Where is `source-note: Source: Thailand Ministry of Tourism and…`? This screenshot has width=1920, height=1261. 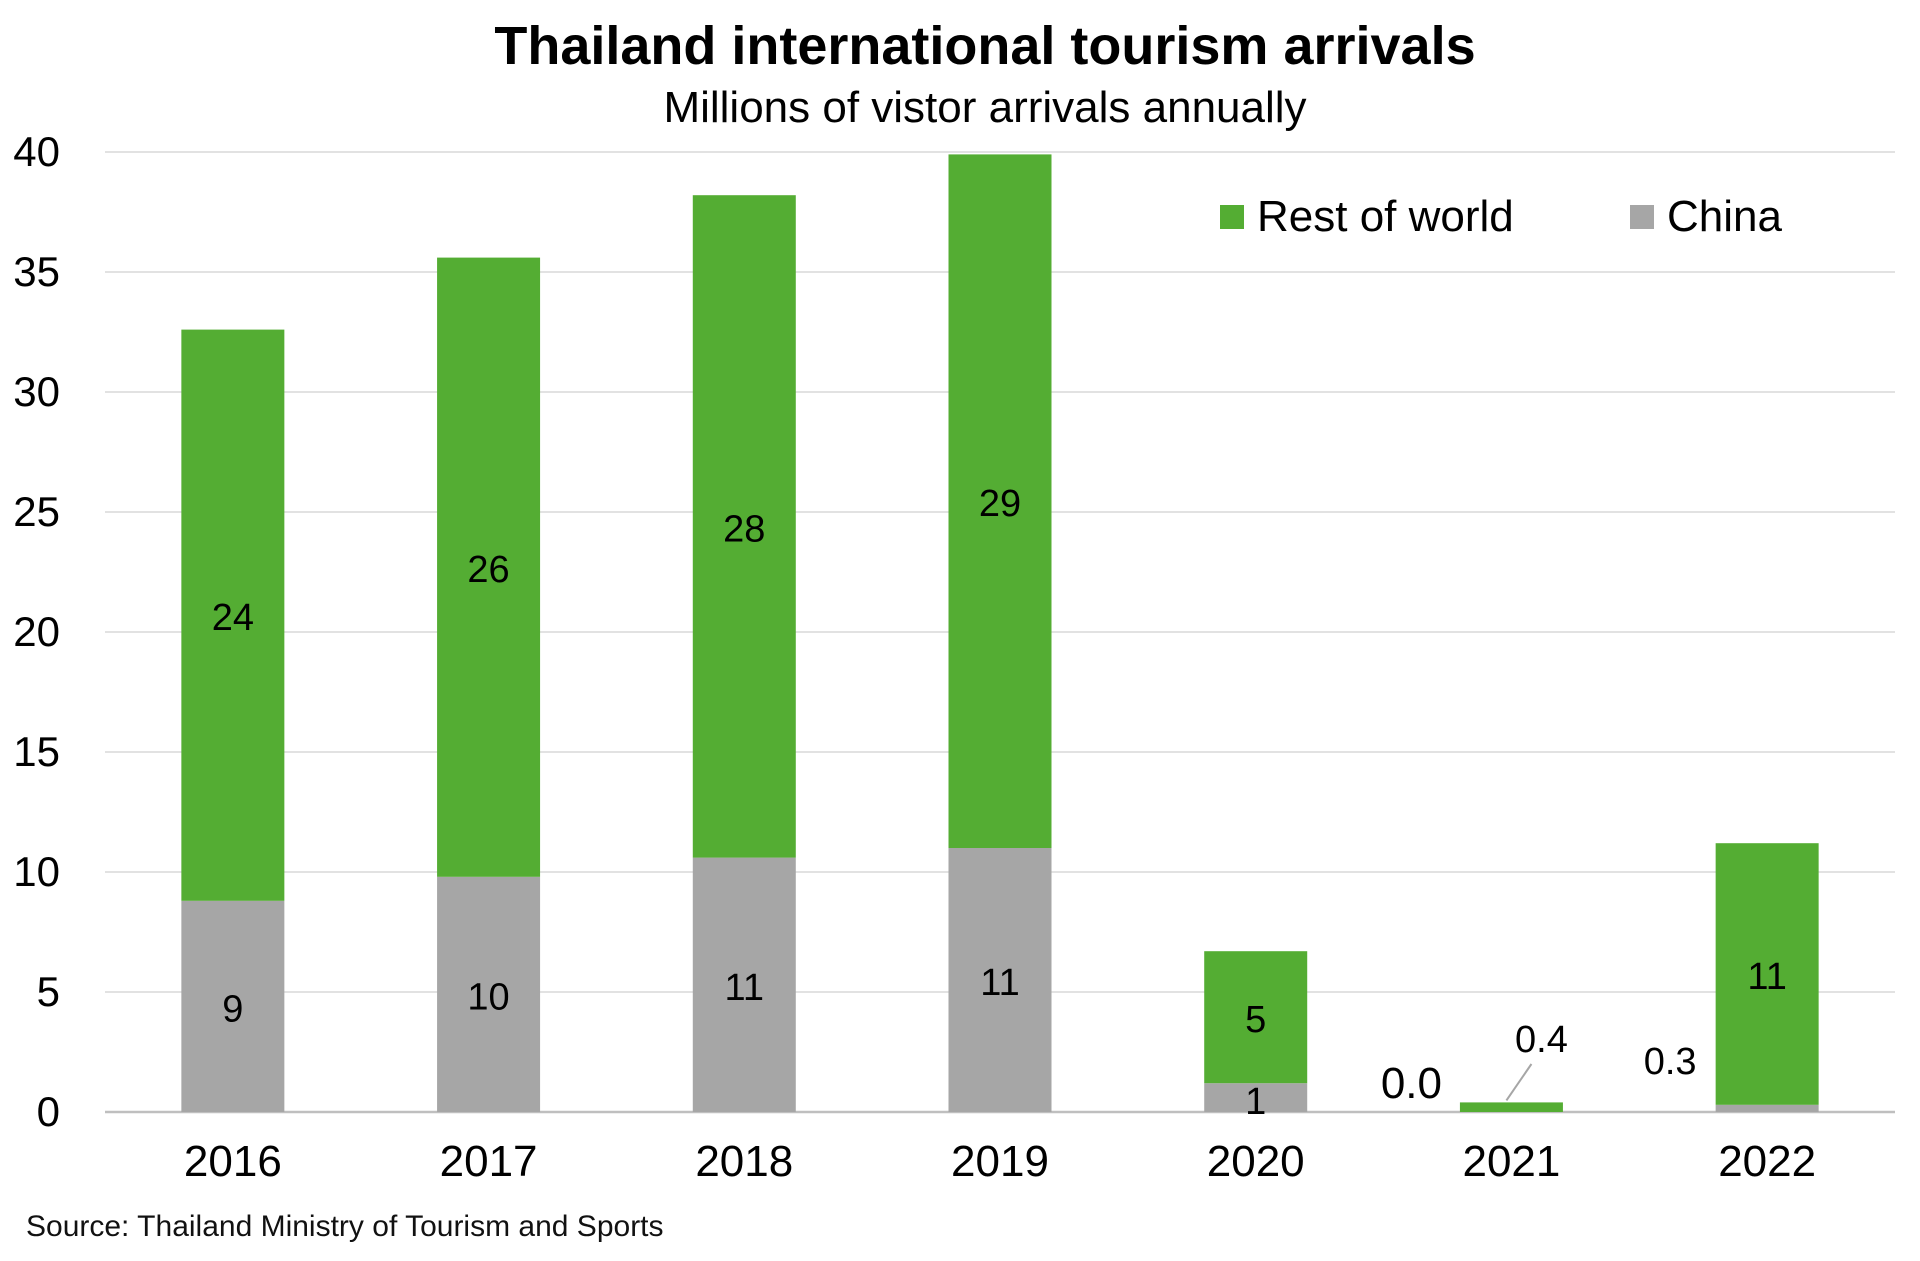 source-note: Source: Thailand Ministry of Tourism and… is located at coordinates (345, 1226).